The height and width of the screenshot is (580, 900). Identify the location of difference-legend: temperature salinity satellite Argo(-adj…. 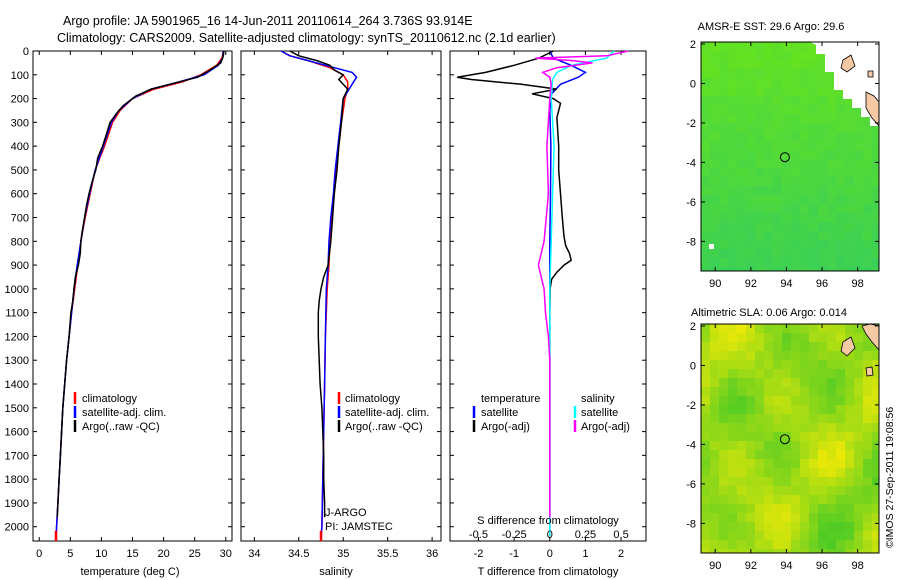
(551, 413).